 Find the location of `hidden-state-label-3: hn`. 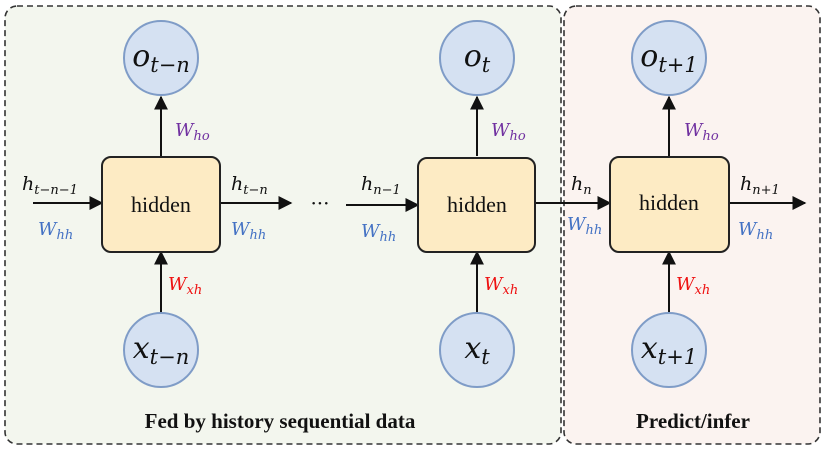

hidden-state-label-3: hn is located at coordinates (581, 185).